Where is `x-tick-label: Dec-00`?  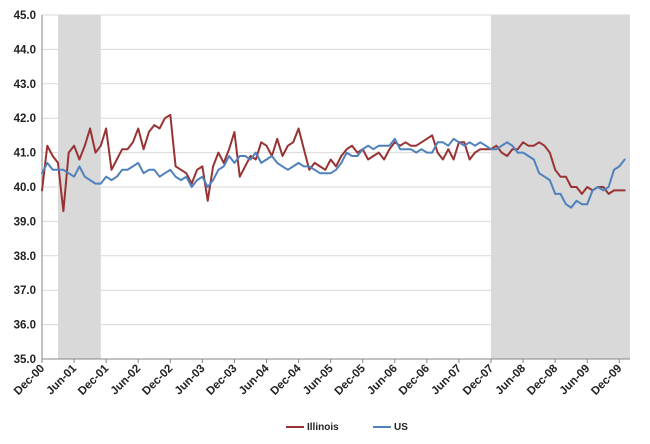
x-tick-label: Dec-00 is located at coordinates (29, 380).